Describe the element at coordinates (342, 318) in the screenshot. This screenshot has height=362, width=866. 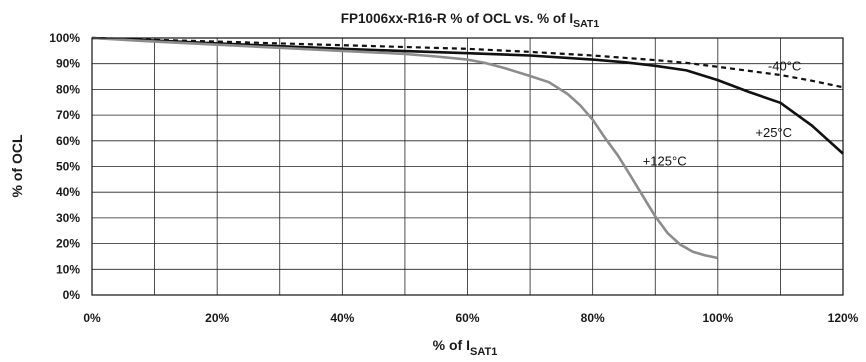
I see `x-tick-label: 40%` at that location.